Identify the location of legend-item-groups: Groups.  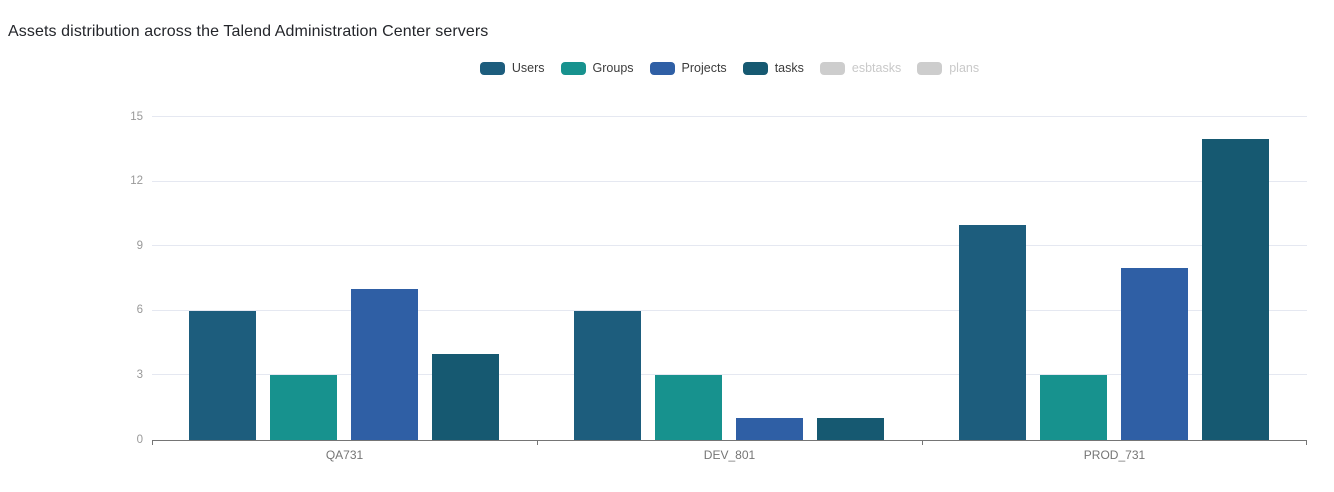
(597, 68).